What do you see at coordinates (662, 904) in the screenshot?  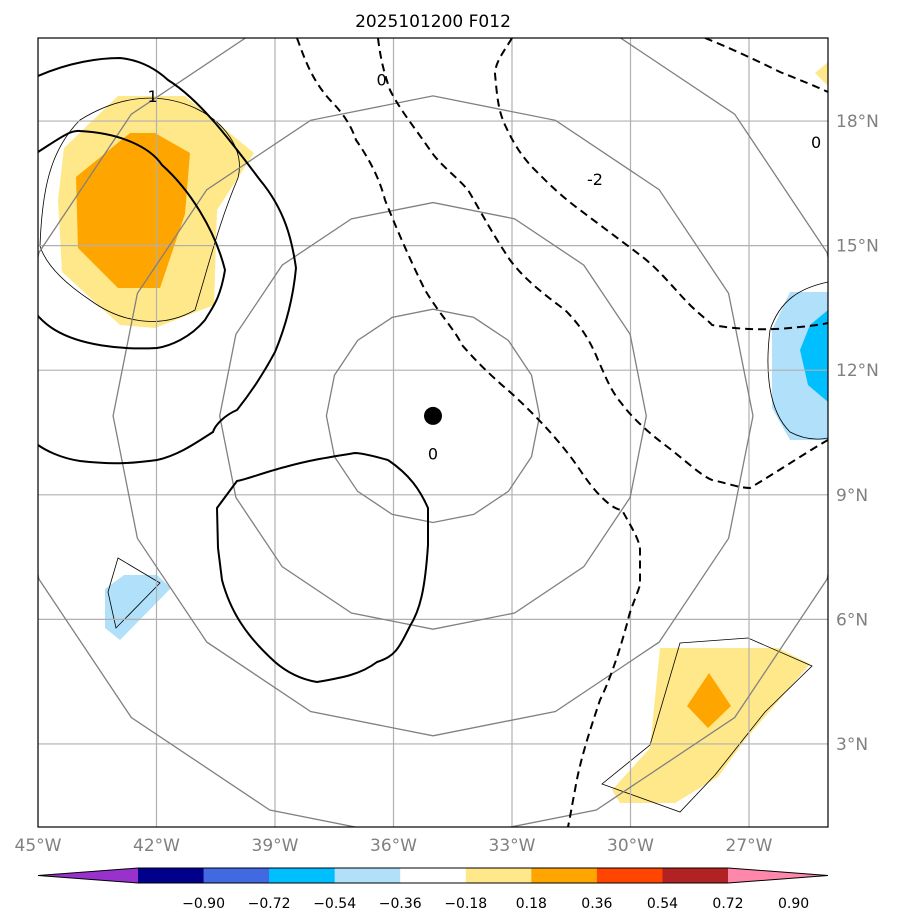 I see `colorbar-tick-label: 0.54` at bounding box center [662, 904].